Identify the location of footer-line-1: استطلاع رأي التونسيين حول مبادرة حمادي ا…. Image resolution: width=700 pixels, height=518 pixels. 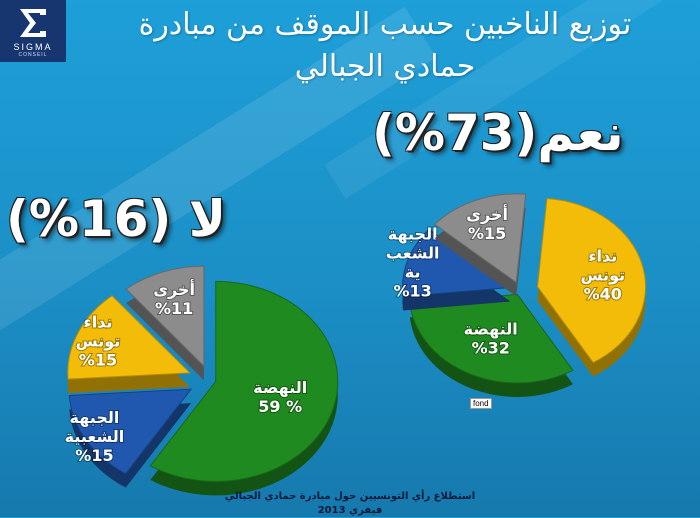
(350, 496).